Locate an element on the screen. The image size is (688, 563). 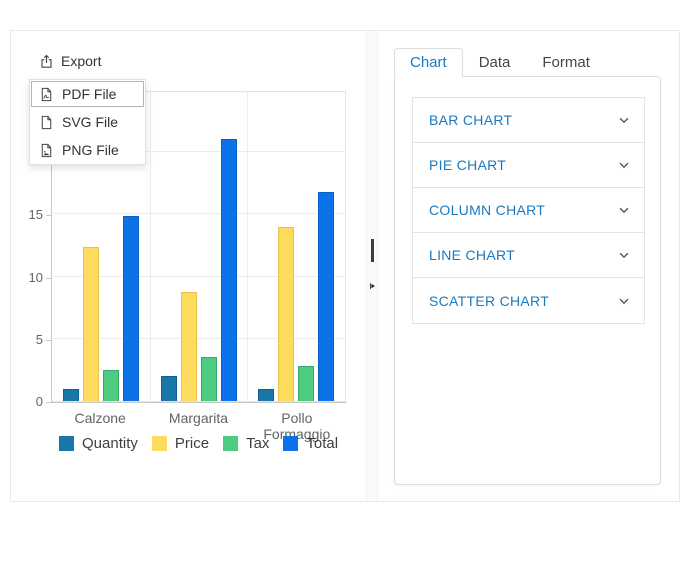
accordion-item-scatter-chart: SCATTER CHART is located at coordinates (528, 300).